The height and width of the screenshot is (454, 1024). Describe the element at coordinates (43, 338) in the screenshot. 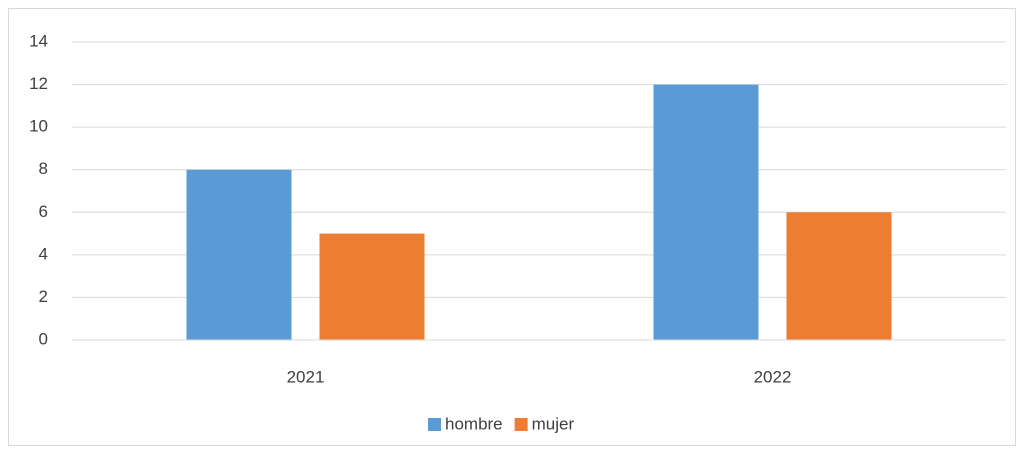

I see `y-tick-label: 0` at that location.